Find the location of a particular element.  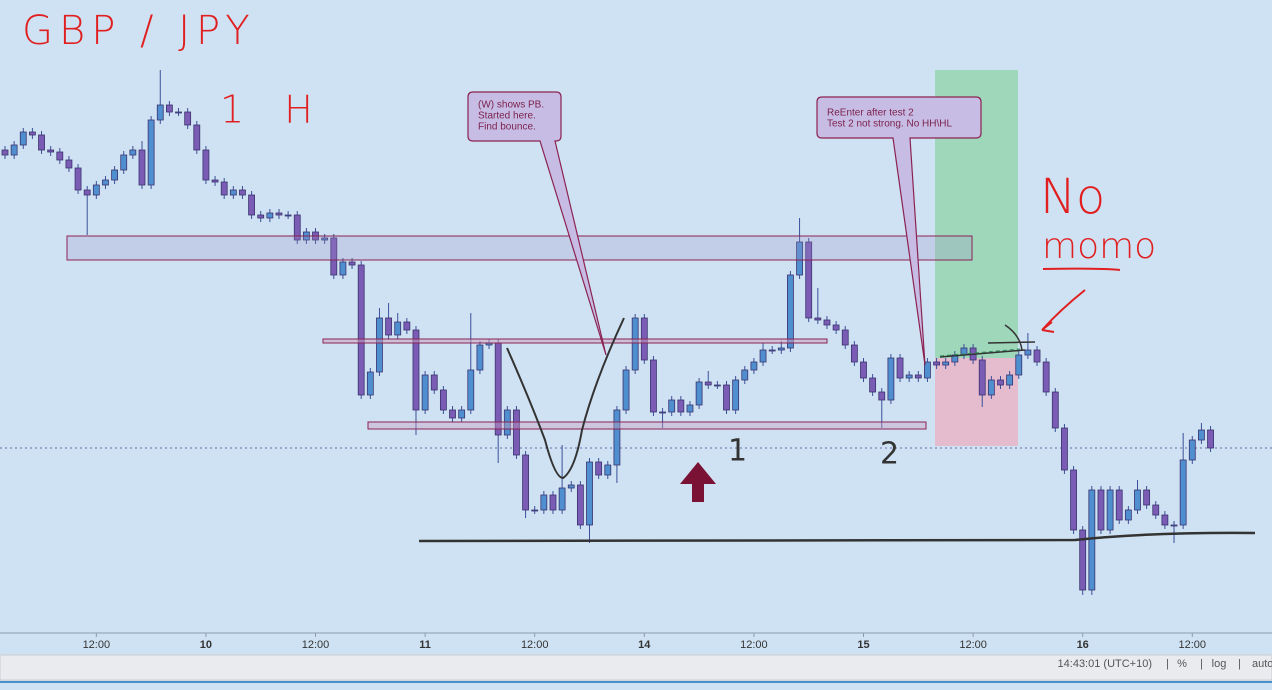

loss-zone is located at coordinates (976, 402).